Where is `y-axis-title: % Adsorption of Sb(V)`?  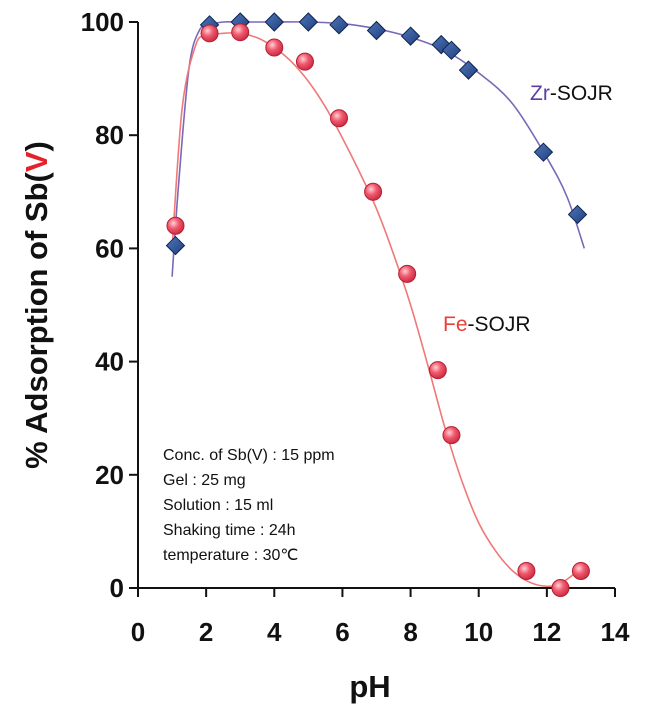
y-axis-title: % Adsorption of Sb(V) is located at coordinates (36, 305).